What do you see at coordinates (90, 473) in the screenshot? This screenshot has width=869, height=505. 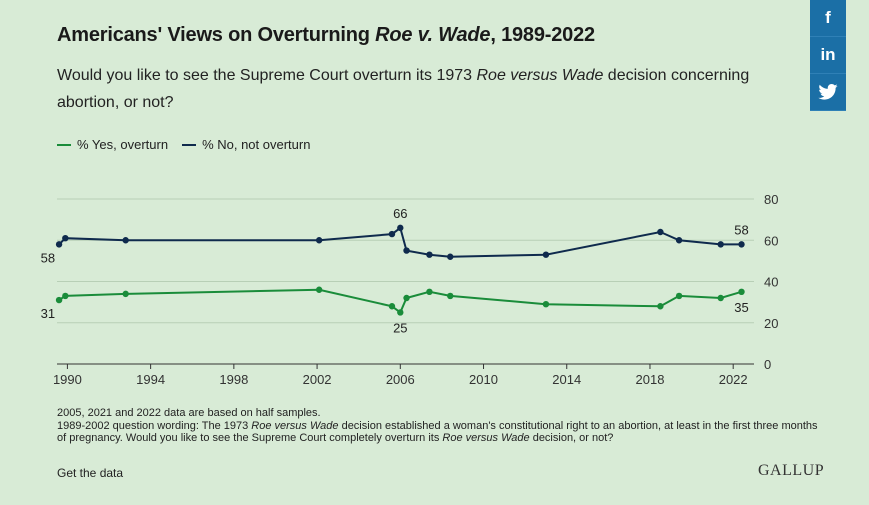 I see `get-the-data-link: Get the data` at bounding box center [90, 473].